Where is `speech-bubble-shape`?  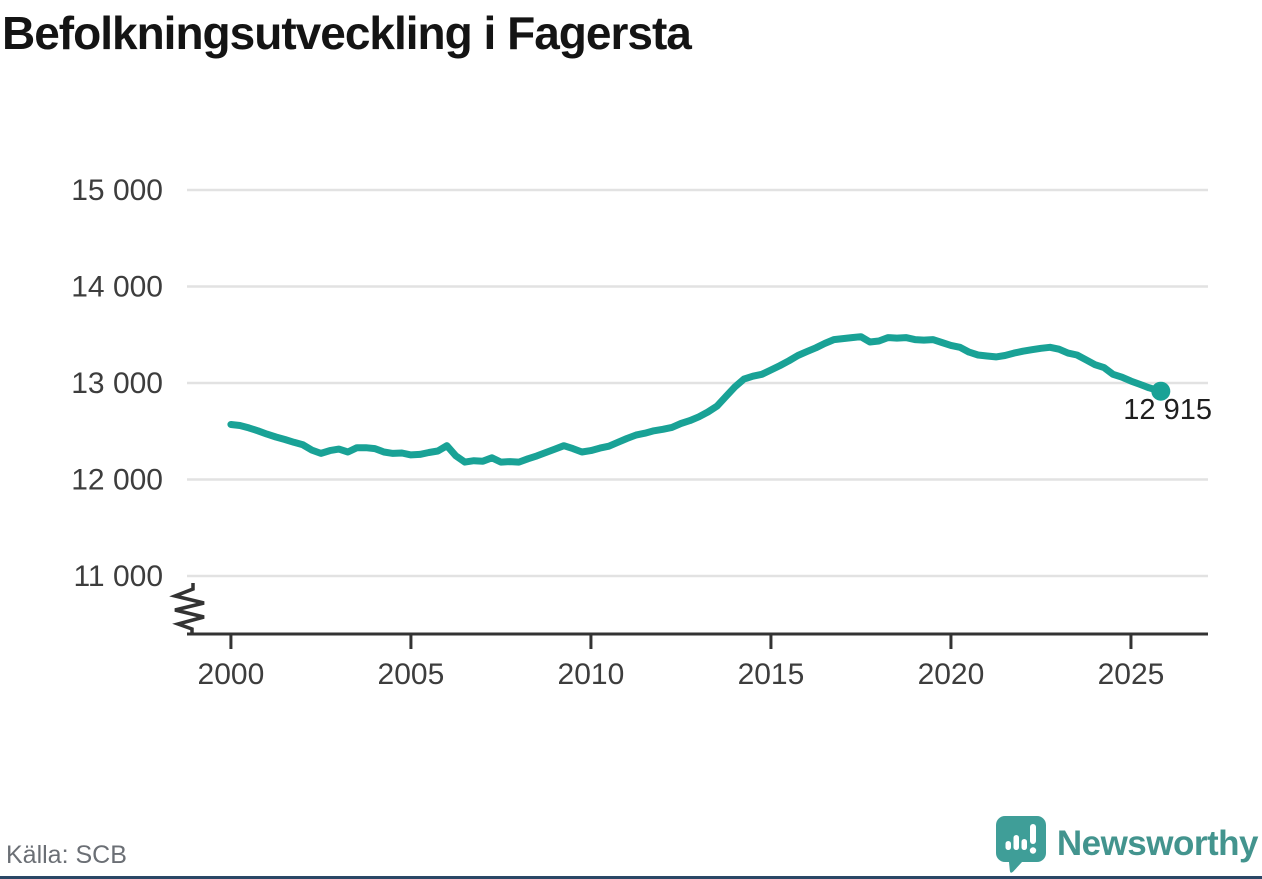
speech-bubble-shape is located at coordinates (1020, 844).